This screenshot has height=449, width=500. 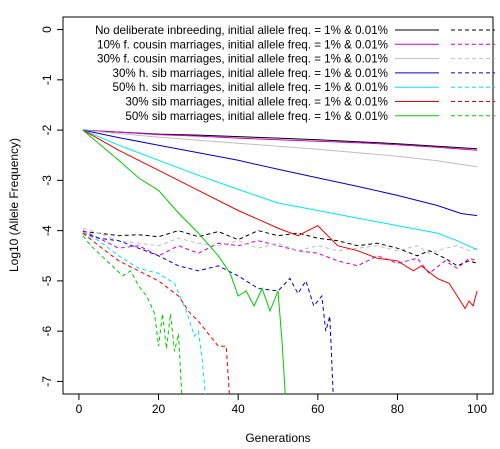 What do you see at coordinates (477, 409) in the screenshot?
I see `x-tick-label: 100` at bounding box center [477, 409].